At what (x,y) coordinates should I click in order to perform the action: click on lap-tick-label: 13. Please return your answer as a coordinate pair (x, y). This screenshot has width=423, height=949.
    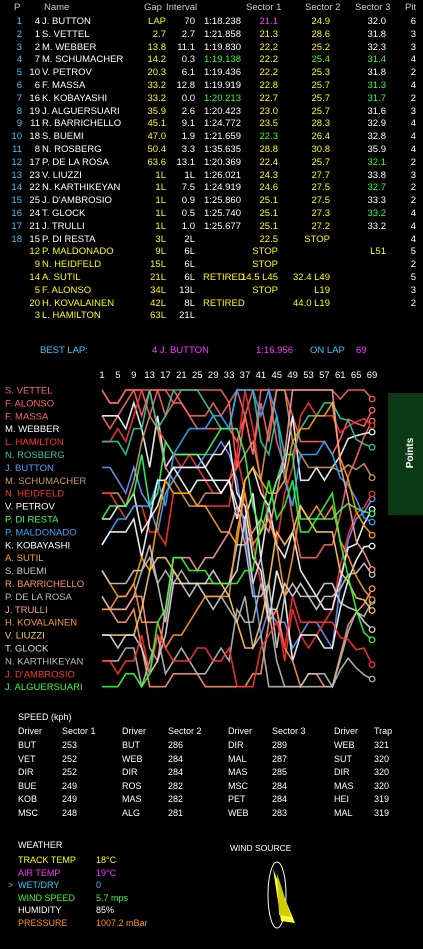
    Looking at the image, I should click on (149, 375).